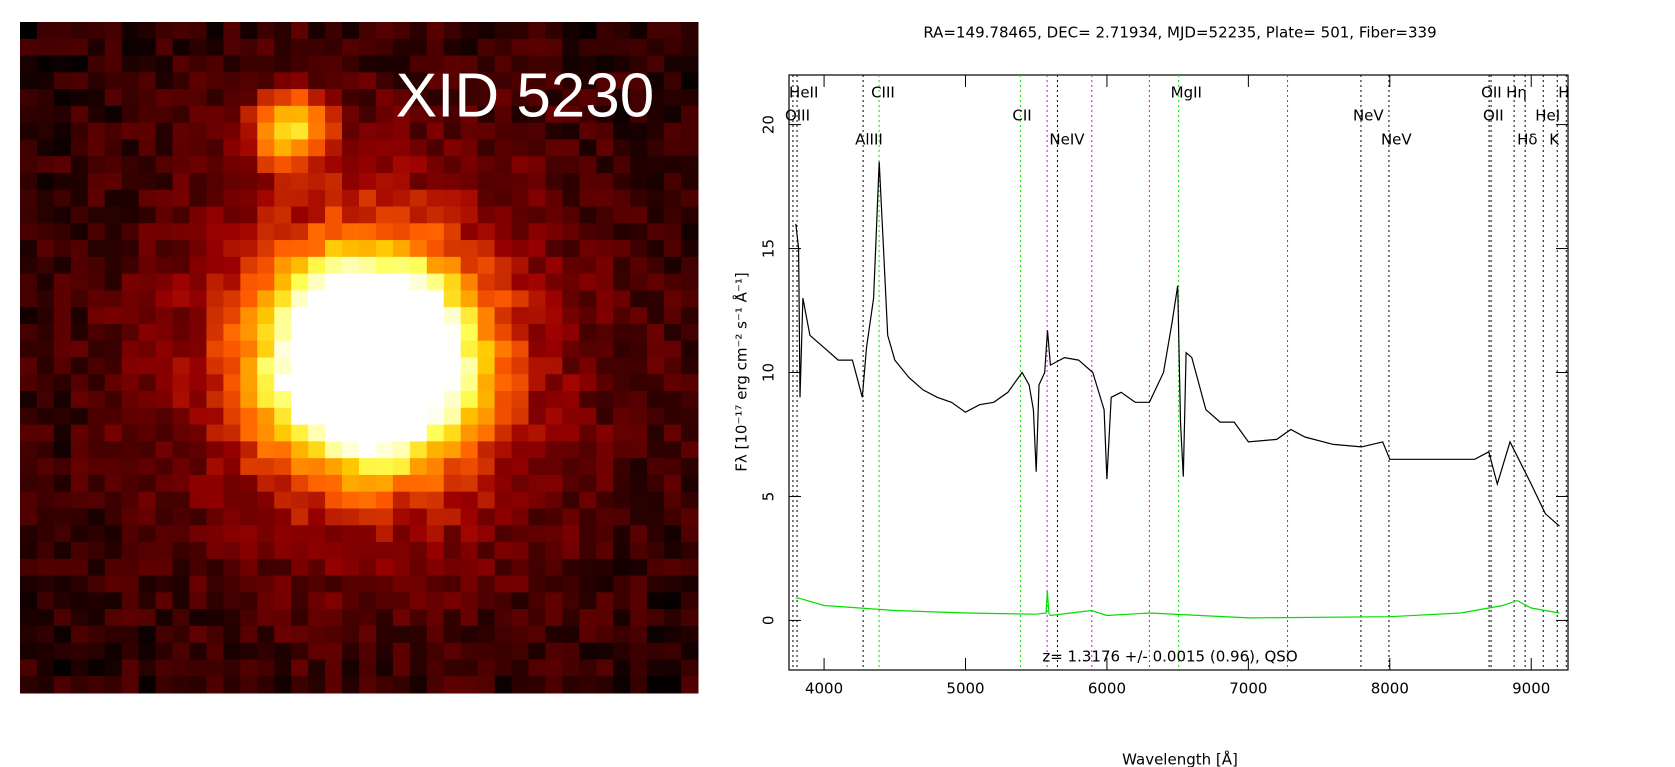  Describe the element at coordinates (1493, 116) in the screenshot. I see `spectral-line-label: OII` at that location.